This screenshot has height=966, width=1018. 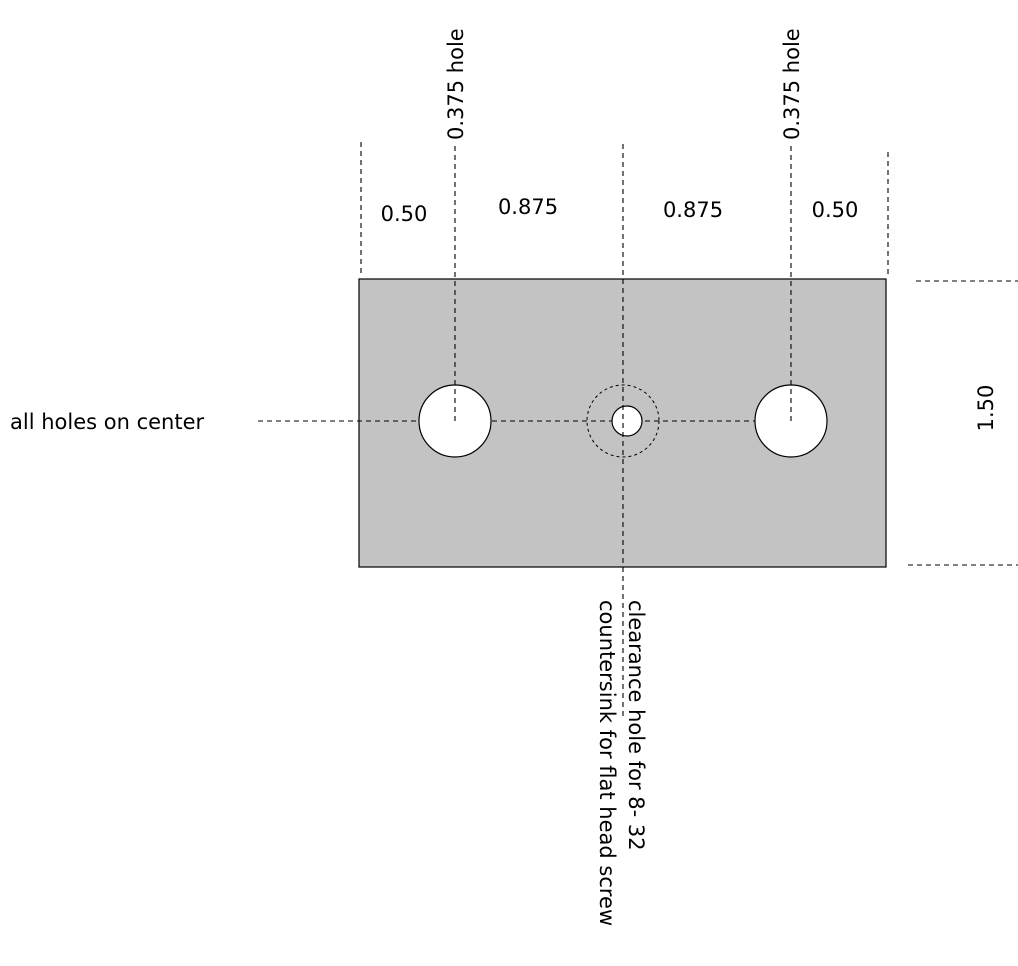 I want to click on dim-edge-left: 0.50, so click(x=404, y=214).